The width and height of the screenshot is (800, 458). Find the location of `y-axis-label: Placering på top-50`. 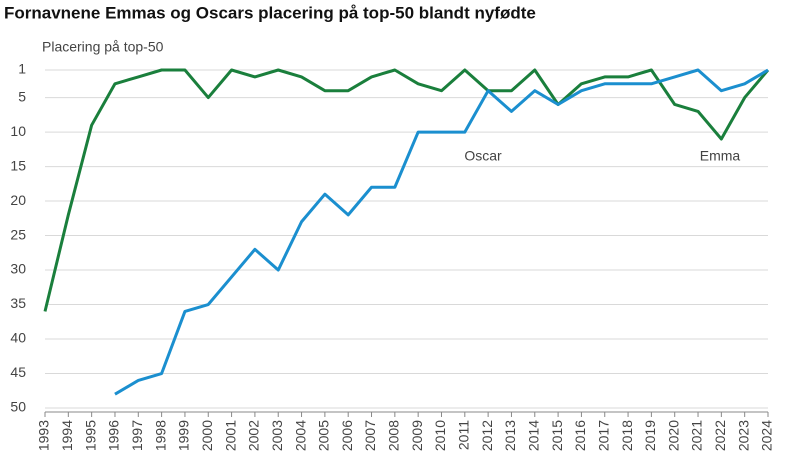

y-axis-label: Placering på top-50 is located at coordinates (103, 47).